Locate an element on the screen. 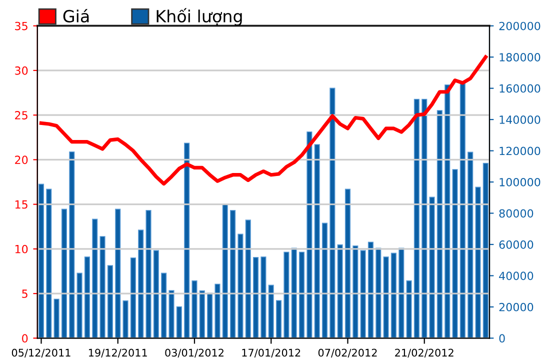  y-tick-label: 15 is located at coordinates (21, 204).